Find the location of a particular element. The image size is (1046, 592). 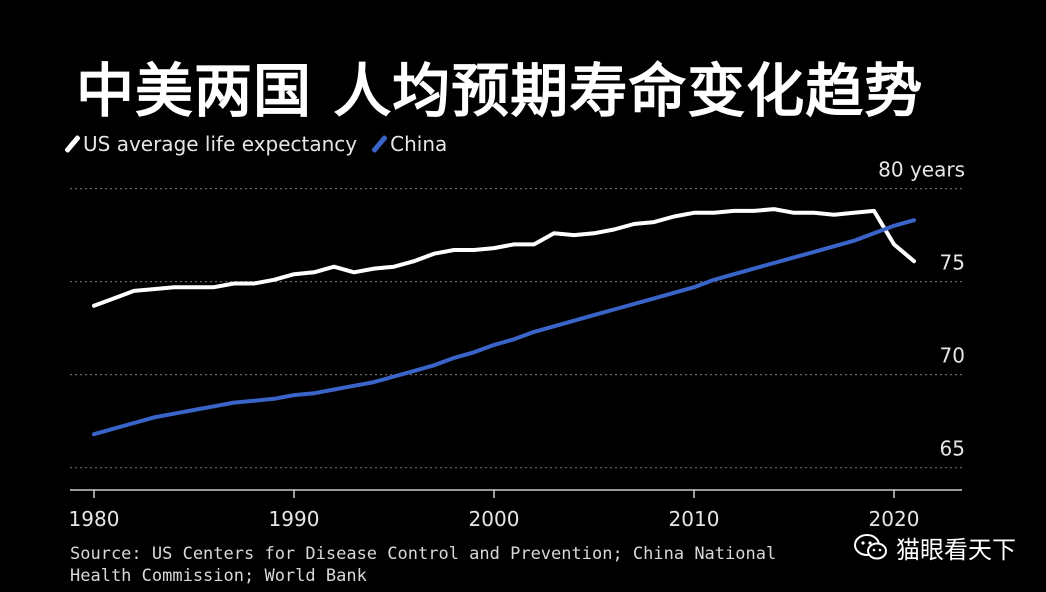

series-line-us is located at coordinates (504, 257).